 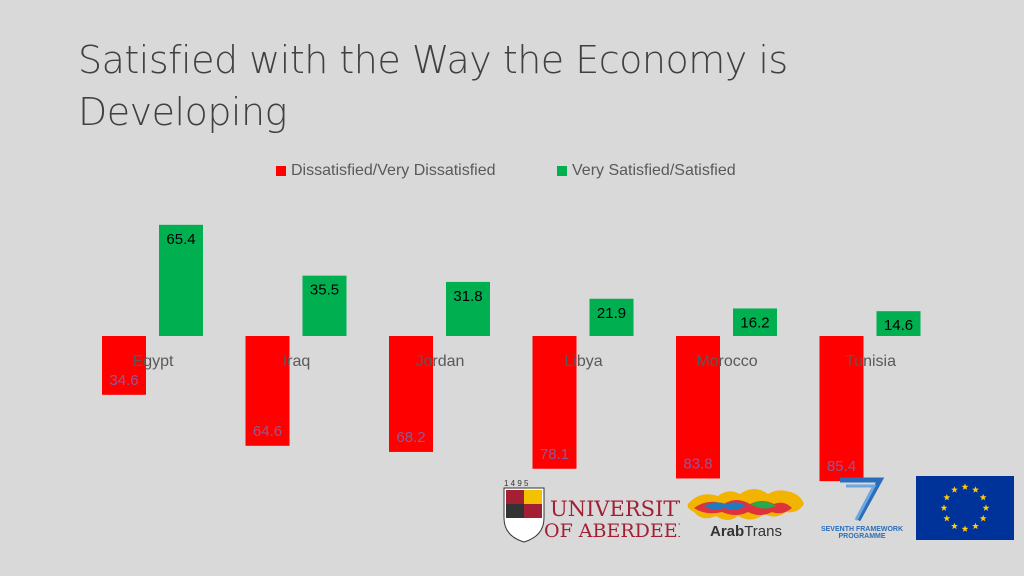 I want to click on category-label-tunisia: Tunisia, so click(x=870, y=361).